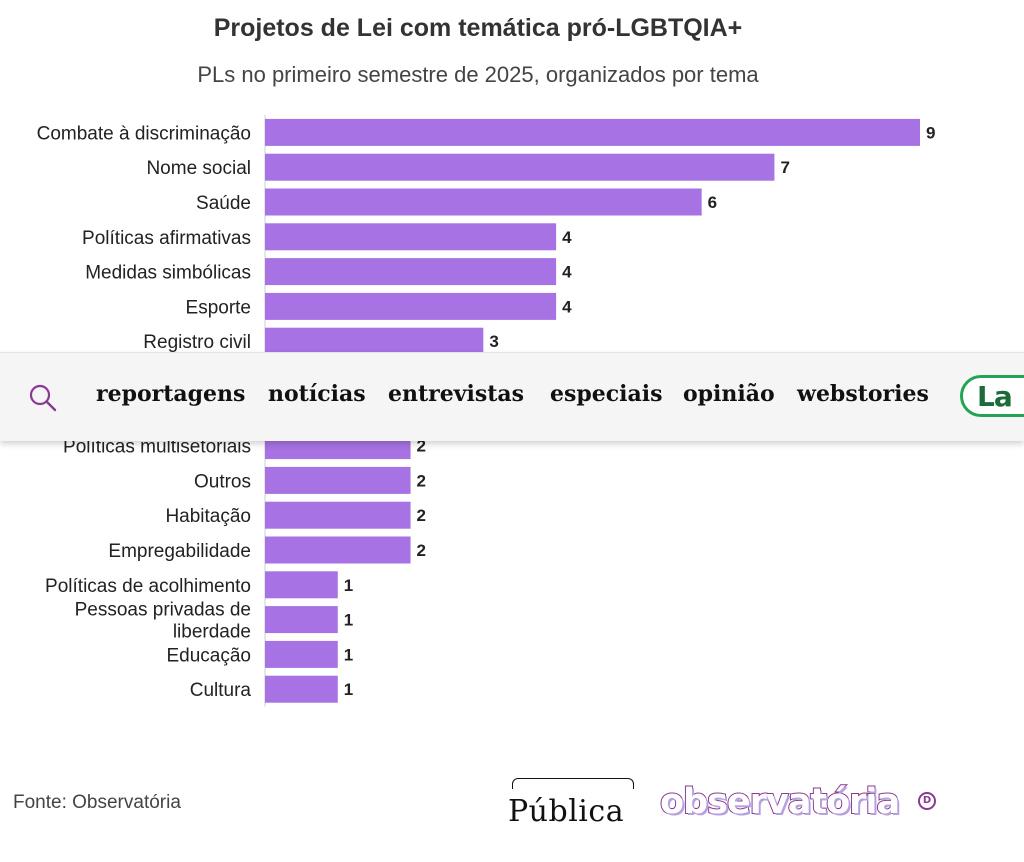  Describe the element at coordinates (784, 167) in the screenshot. I see `bar-value-label: 7` at that location.